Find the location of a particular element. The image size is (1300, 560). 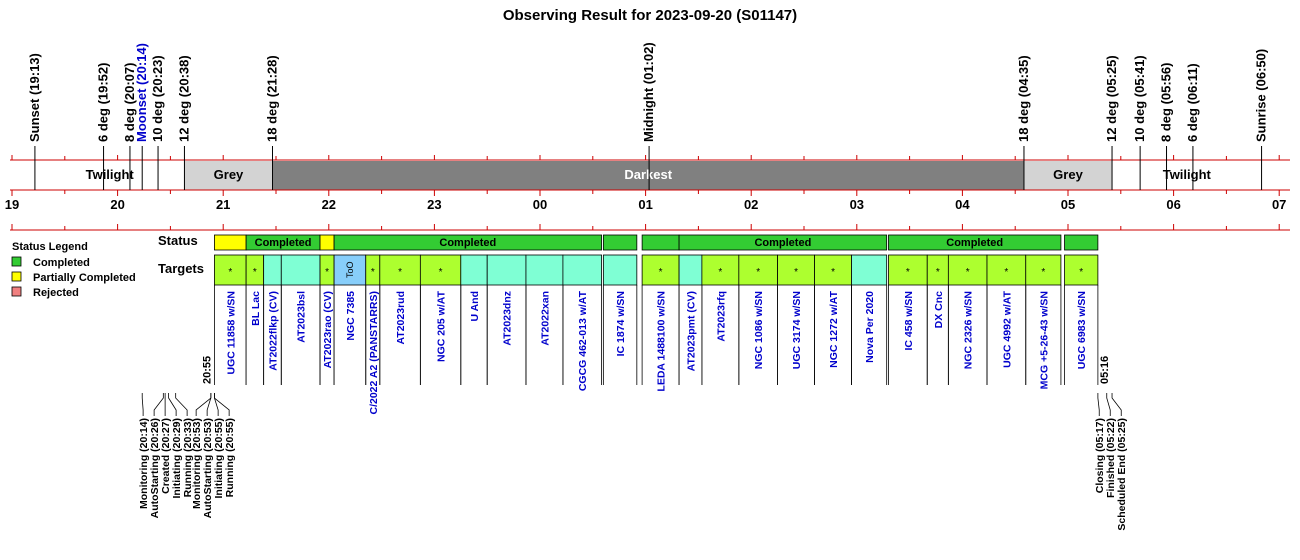

legend-label: Completed is located at coordinates (61, 263).